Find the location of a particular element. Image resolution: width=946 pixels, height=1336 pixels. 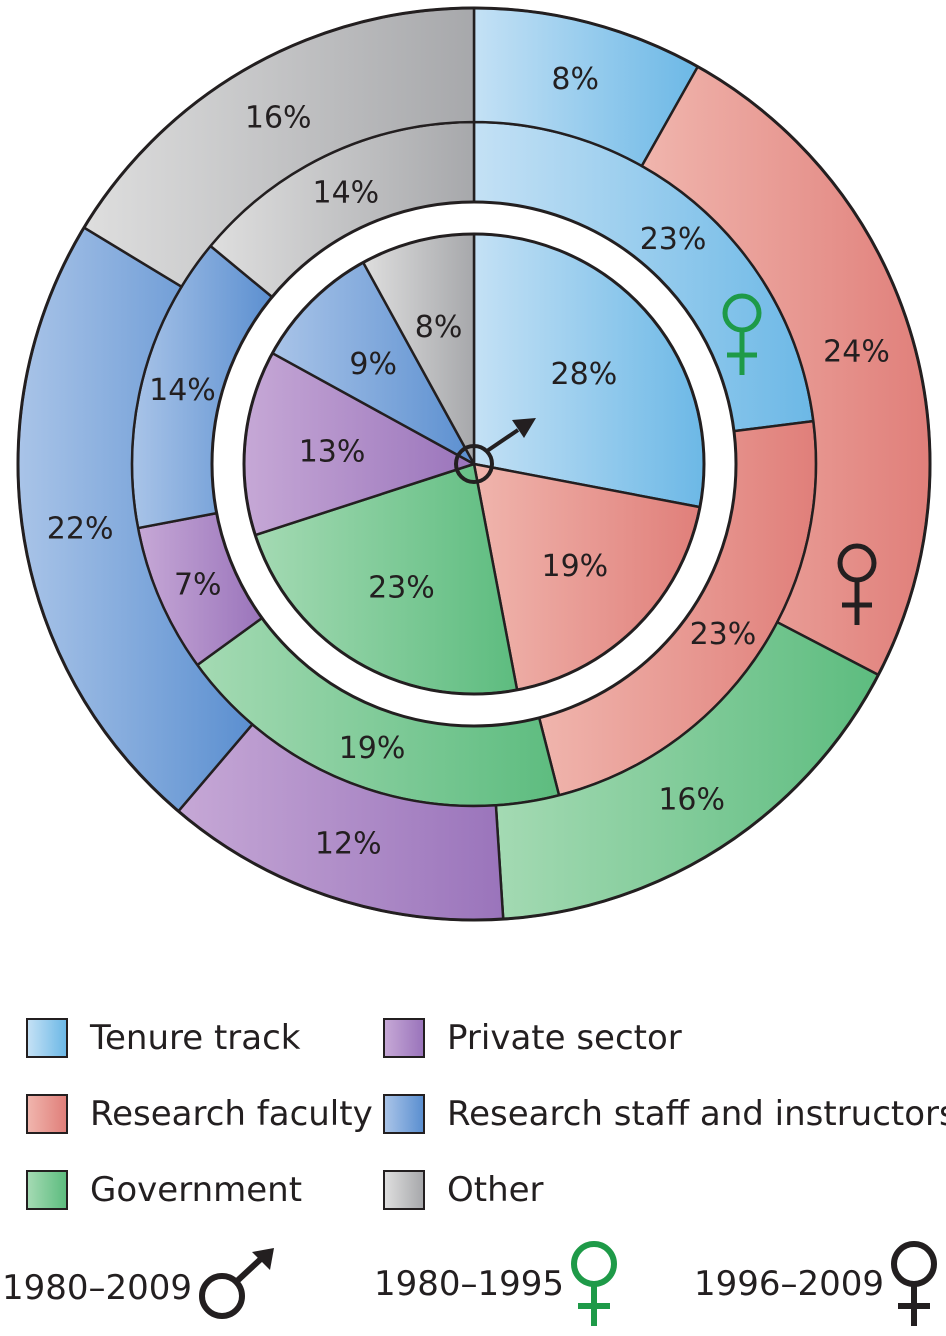

legend-item-other: Other is located at coordinates (463, 1190).